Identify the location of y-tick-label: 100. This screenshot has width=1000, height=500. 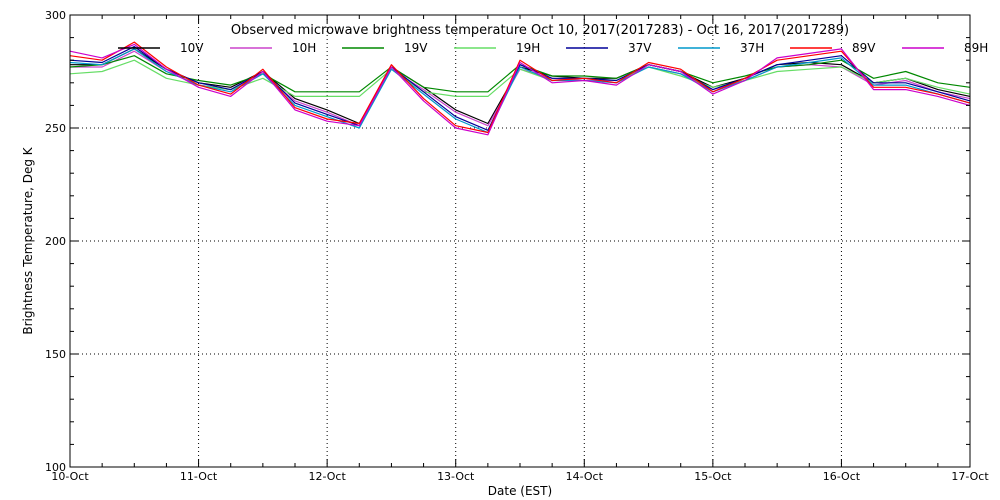
(55, 467).